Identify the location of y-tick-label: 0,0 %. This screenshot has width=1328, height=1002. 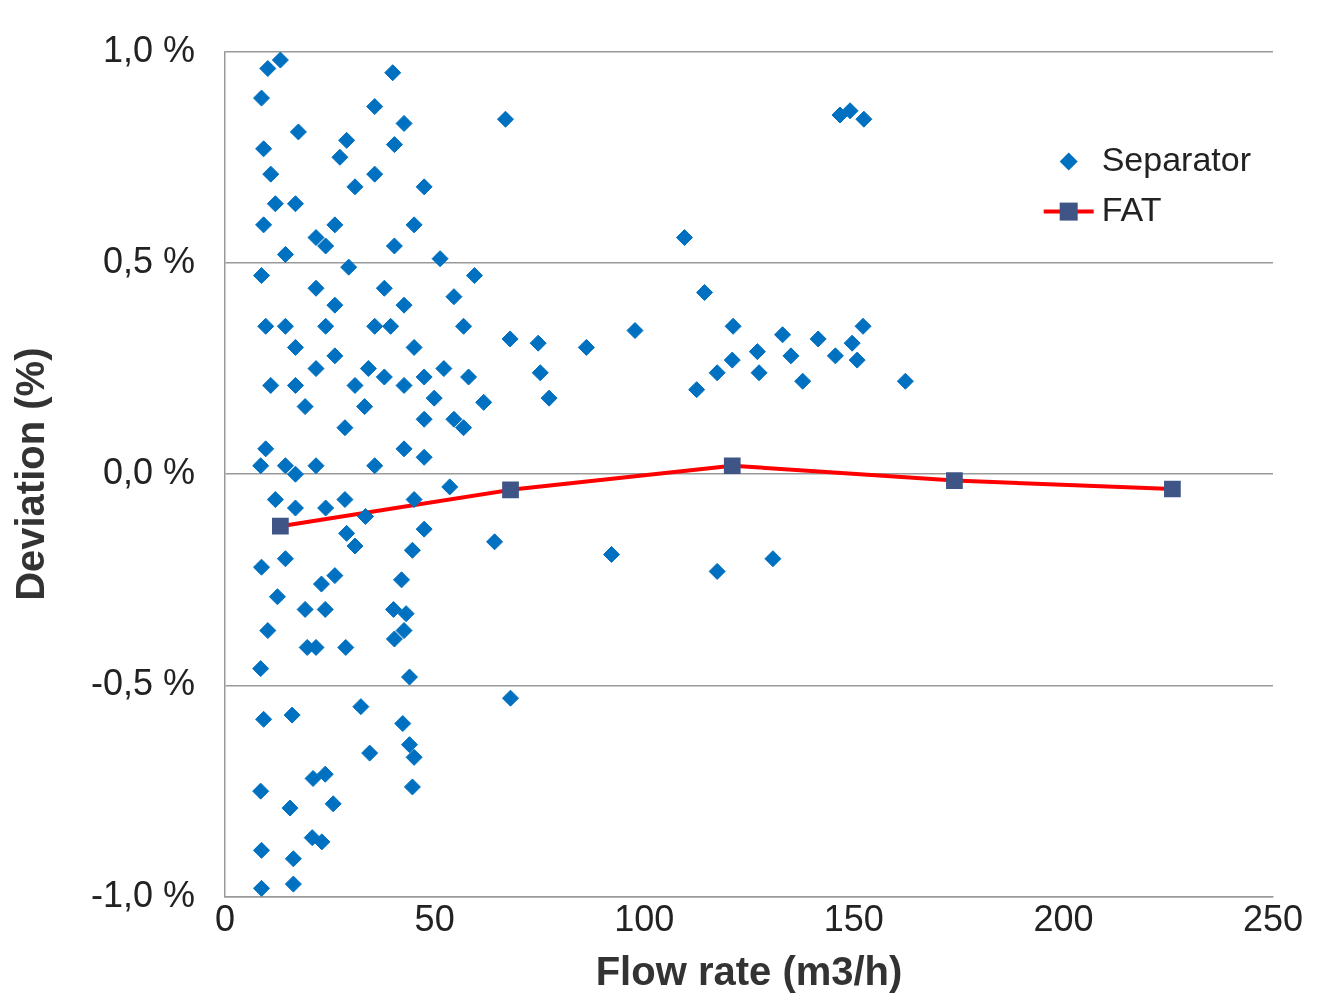
(149, 472).